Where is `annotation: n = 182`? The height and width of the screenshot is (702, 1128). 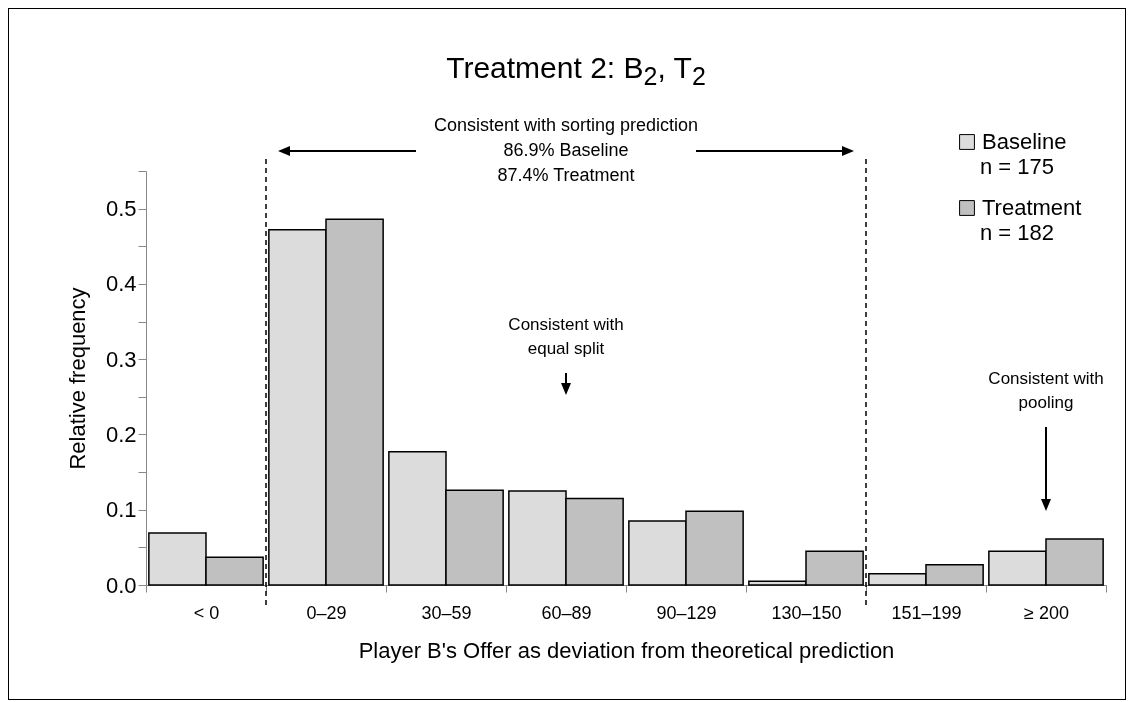 annotation: n = 182 is located at coordinates (1017, 232).